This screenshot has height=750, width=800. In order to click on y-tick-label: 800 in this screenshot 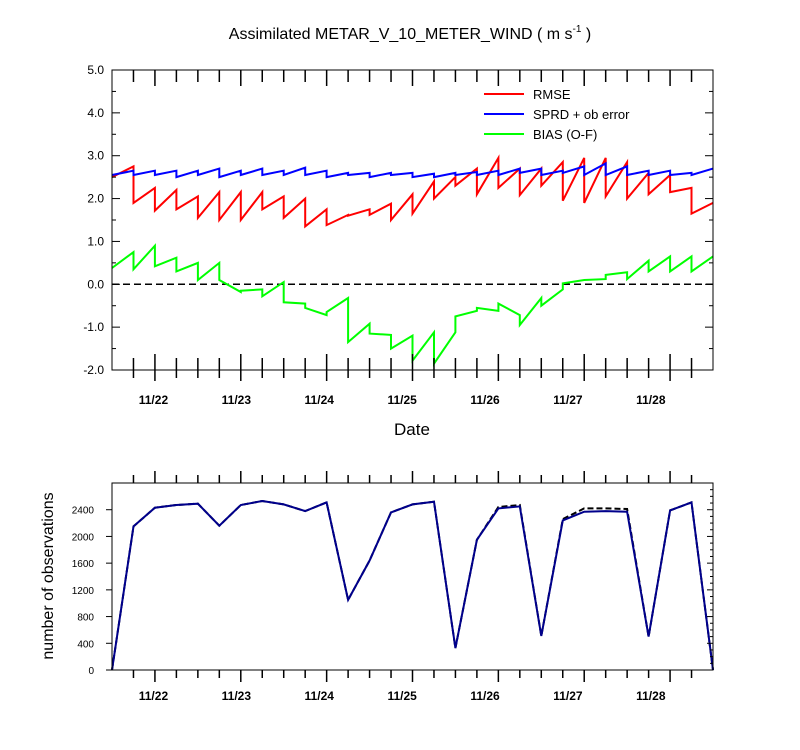, I will do `click(85, 618)`.